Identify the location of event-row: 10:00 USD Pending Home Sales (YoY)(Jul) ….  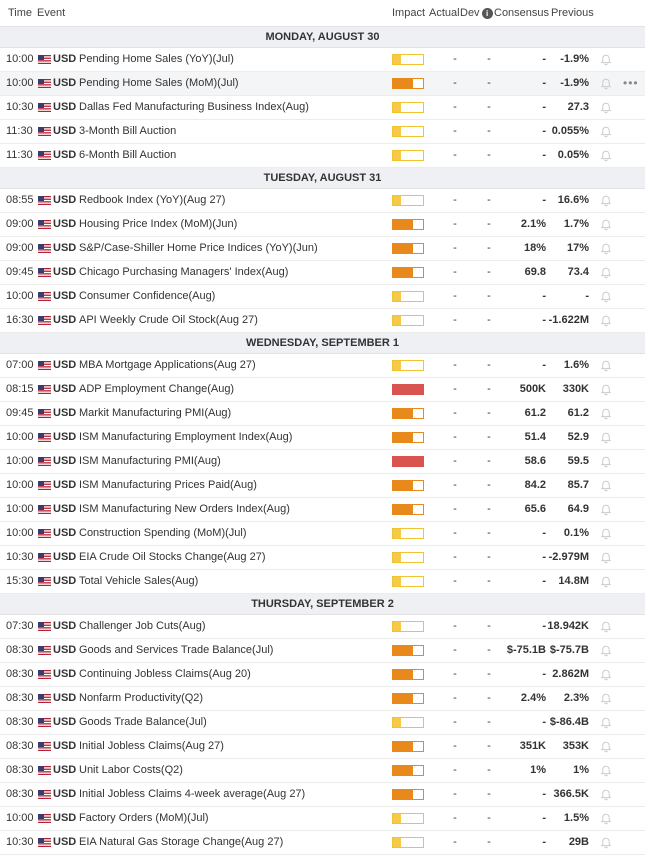
(322, 60).